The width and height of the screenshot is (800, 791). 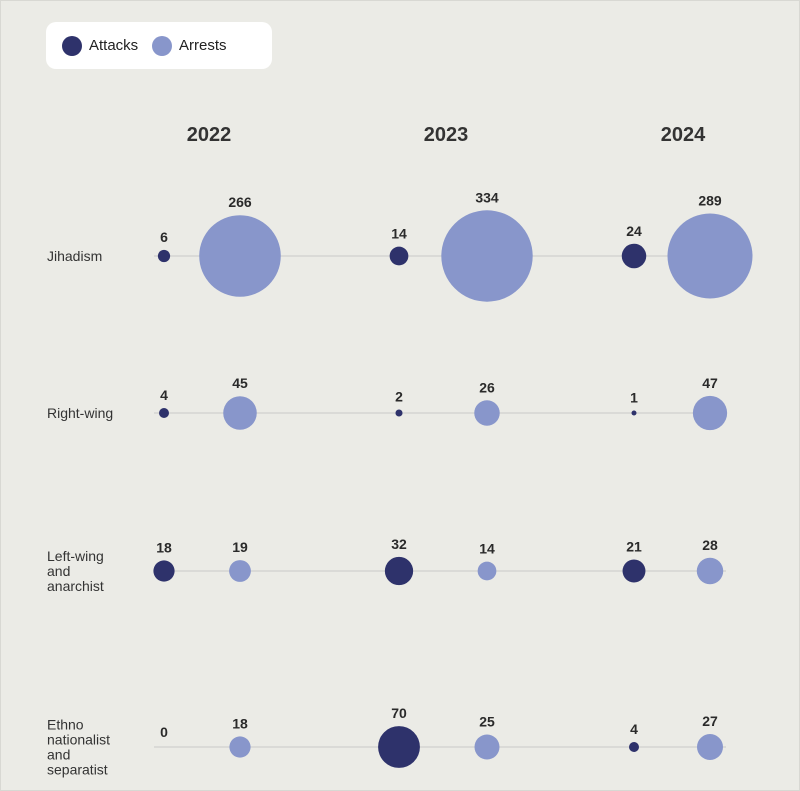 I want to click on row-label-0-0: Jihadism, so click(x=74, y=256).